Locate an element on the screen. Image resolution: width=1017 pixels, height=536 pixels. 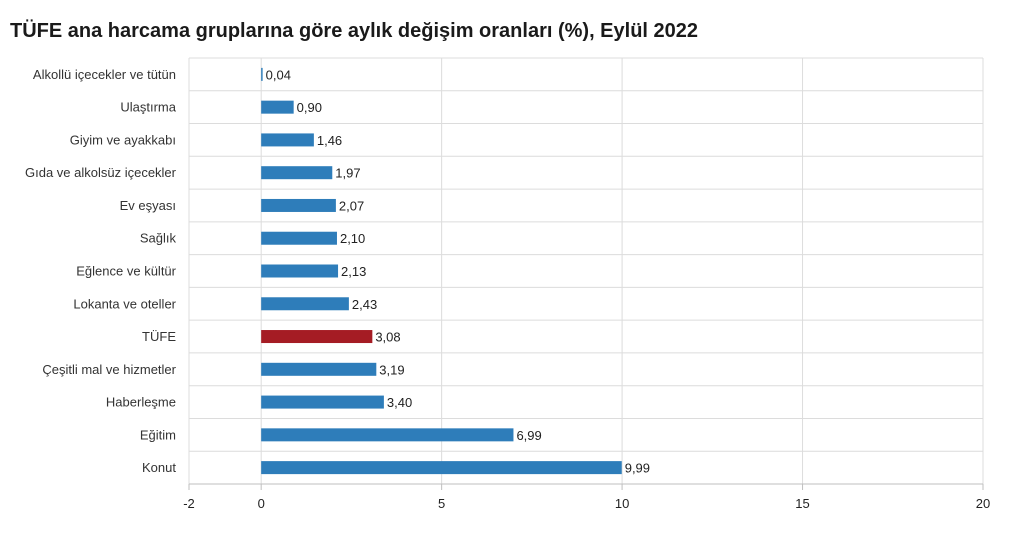
x-tick-label: -2 is located at coordinates (189, 503).